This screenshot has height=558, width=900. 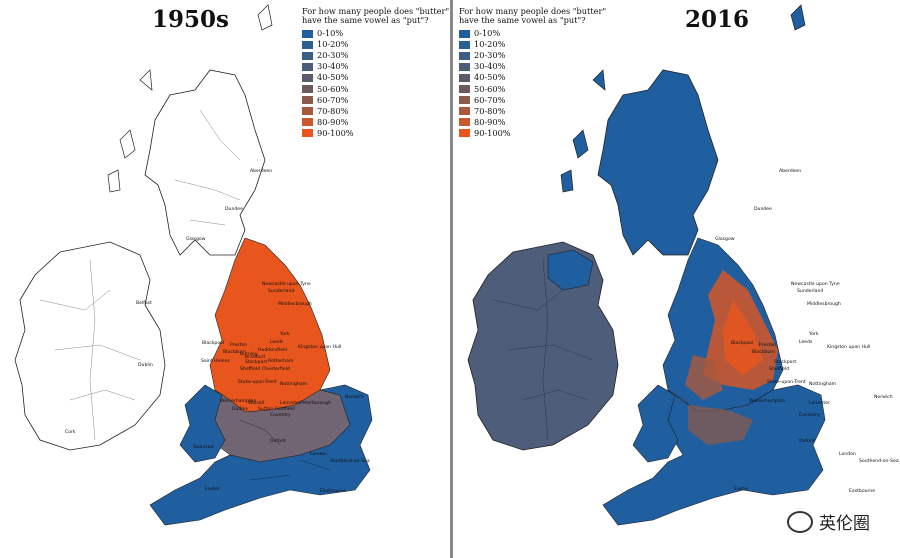 What do you see at coordinates (717, 19) in the screenshot?
I see `year-title: 2016` at bounding box center [717, 19].